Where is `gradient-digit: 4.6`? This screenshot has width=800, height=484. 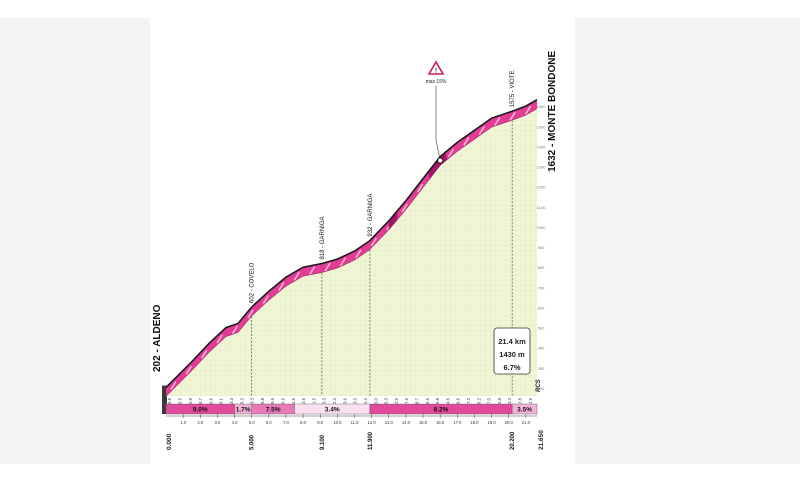 gradient-digit: 4.6 is located at coordinates (447, 400).